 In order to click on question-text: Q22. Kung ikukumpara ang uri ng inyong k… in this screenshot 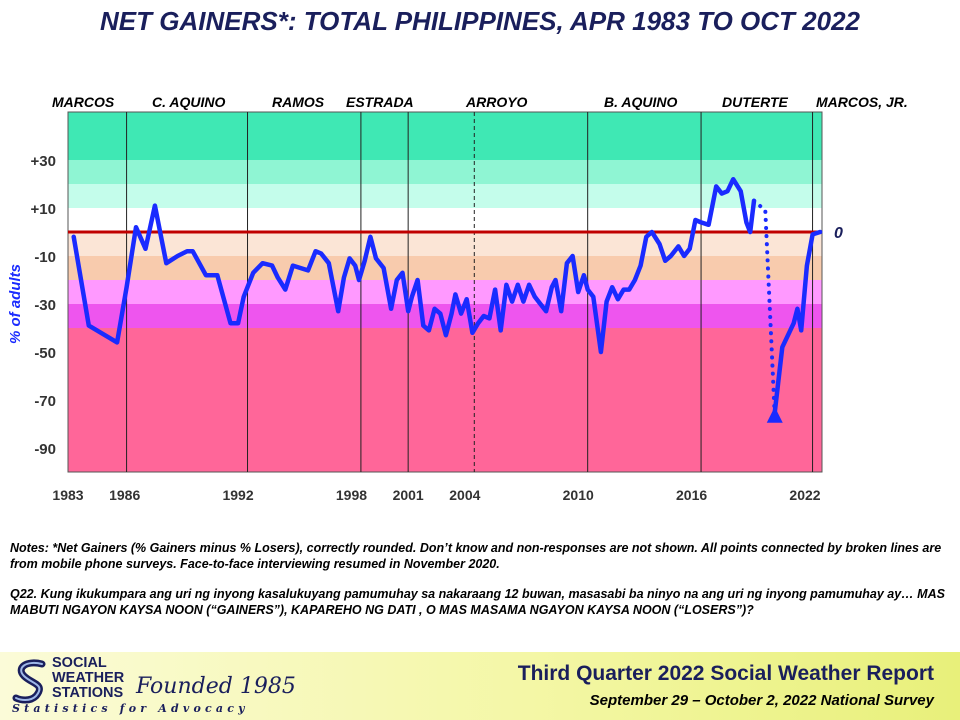, I will do `click(477, 602)`.